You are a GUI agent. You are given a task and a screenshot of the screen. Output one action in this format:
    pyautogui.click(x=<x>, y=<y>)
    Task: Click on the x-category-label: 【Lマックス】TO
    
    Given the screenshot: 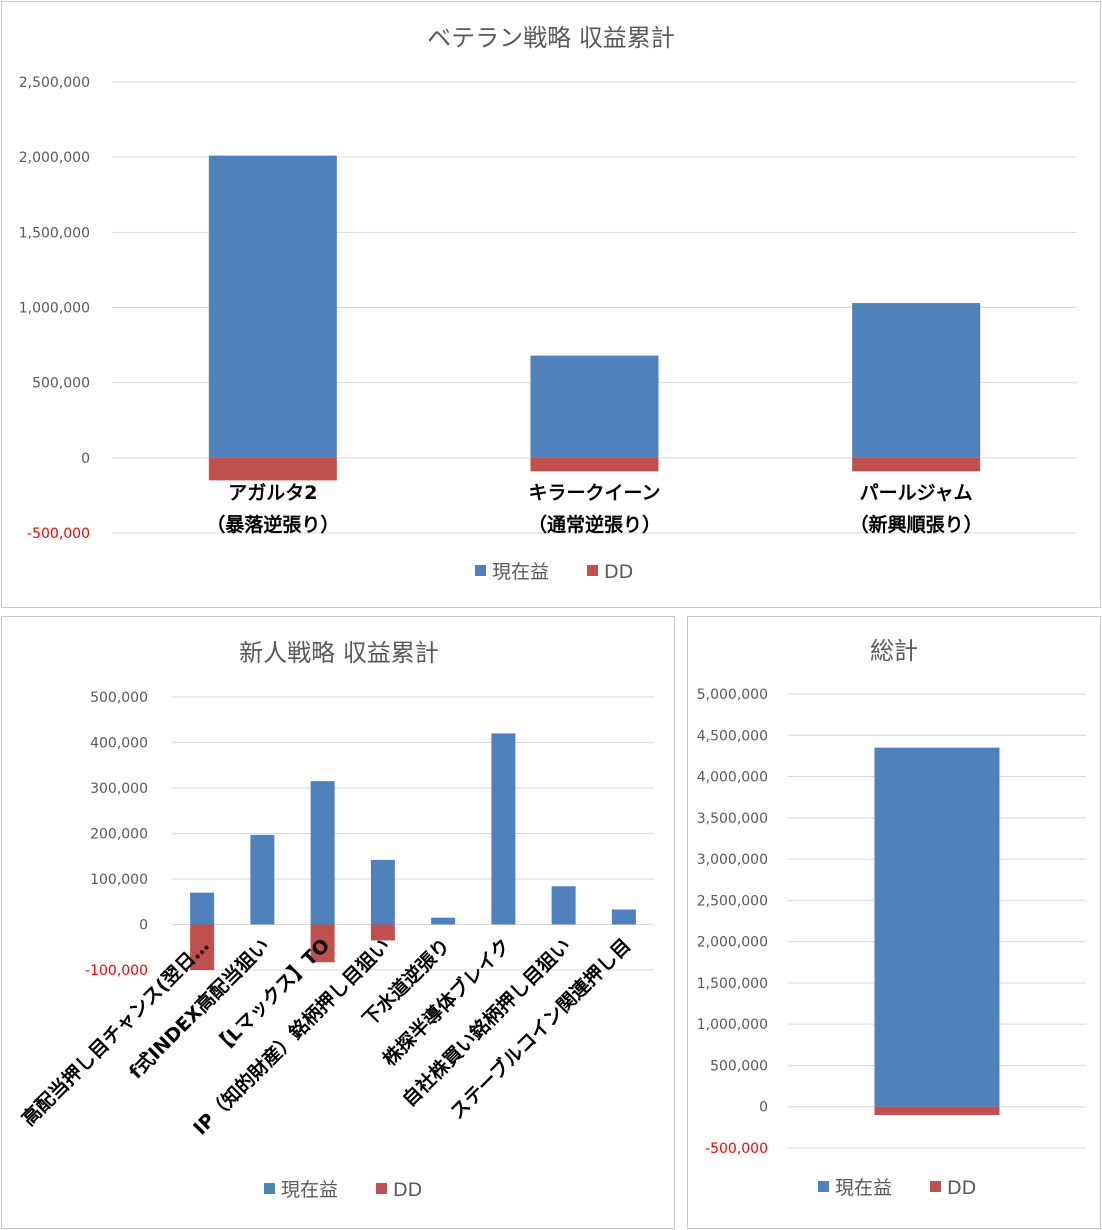 What is the action you would take?
    pyautogui.click(x=272, y=997)
    